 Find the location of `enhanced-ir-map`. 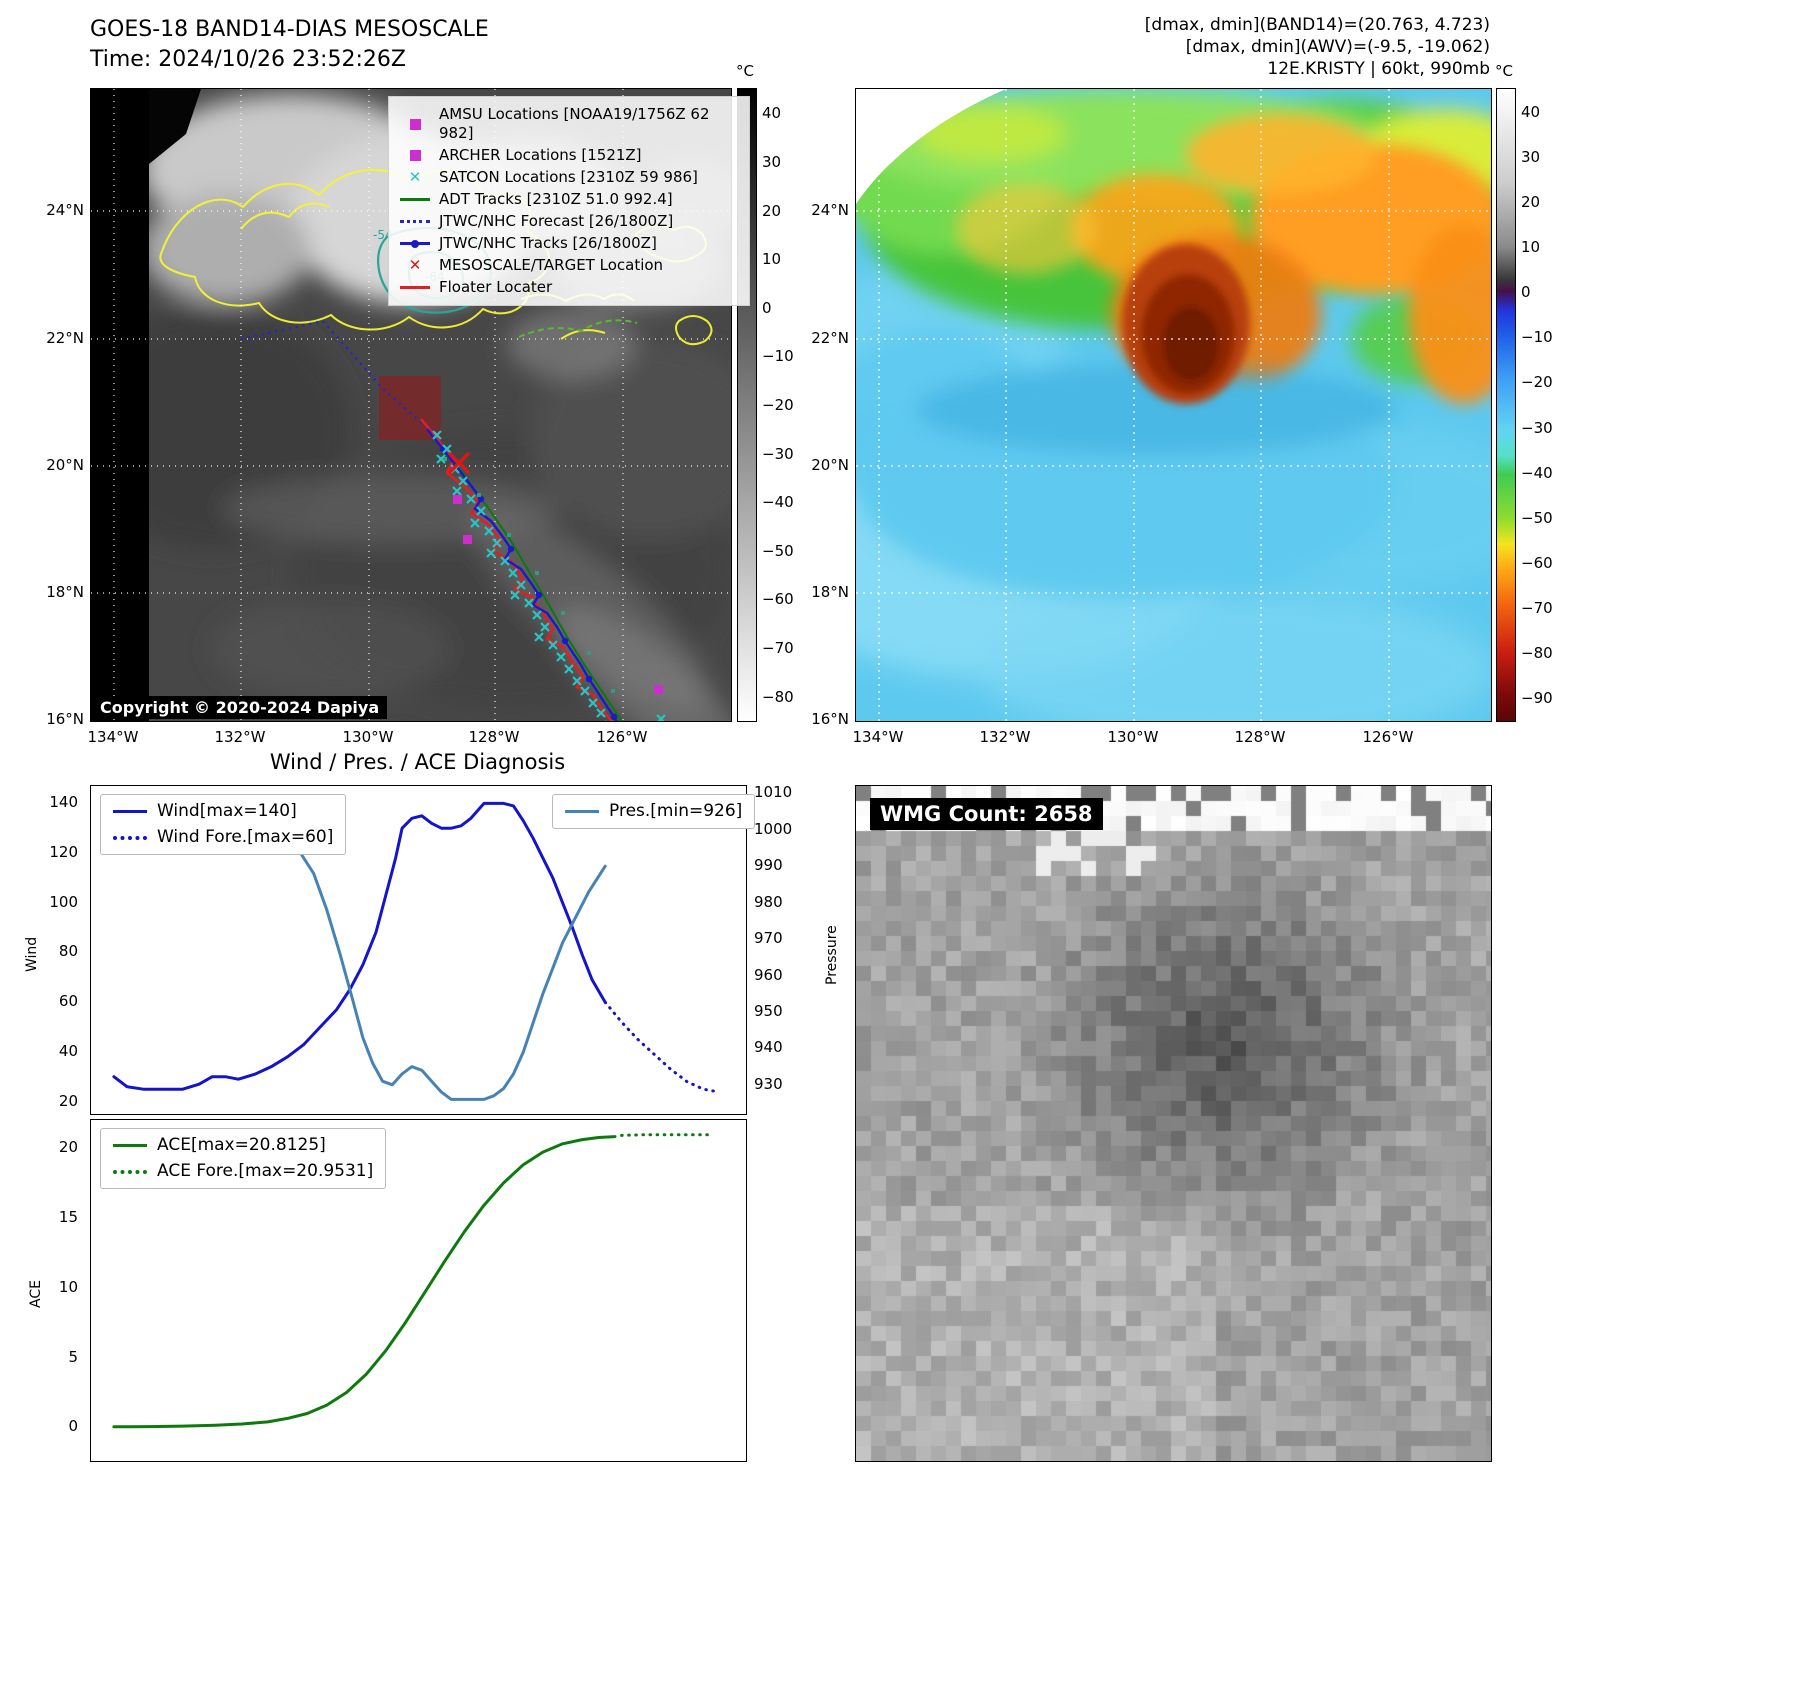

enhanced-ir-map is located at coordinates (1173, 405).